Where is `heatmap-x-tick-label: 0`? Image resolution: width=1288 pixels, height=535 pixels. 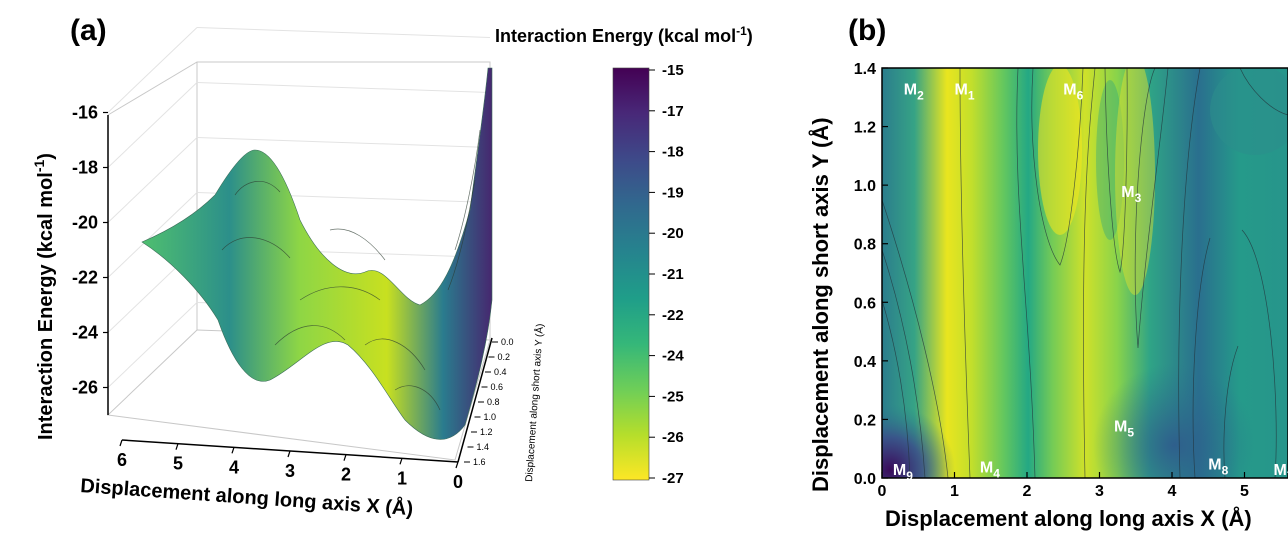
heatmap-x-tick-label: 0 is located at coordinates (882, 491).